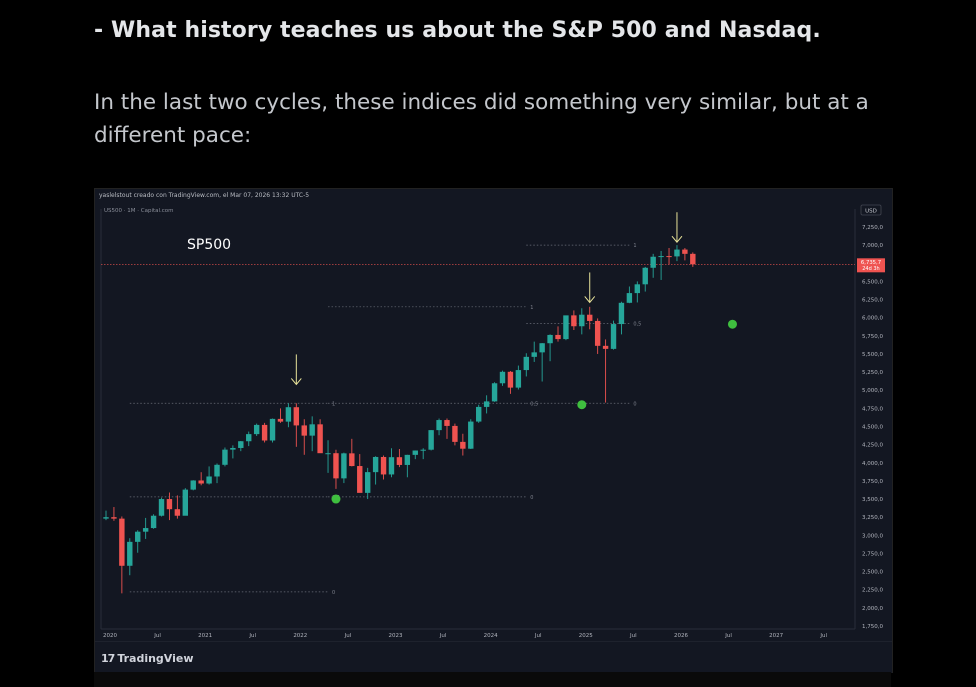 The width and height of the screenshot is (976, 687). Describe the element at coordinates (209, 245) in the screenshot. I see `chart-title: SP500` at that location.